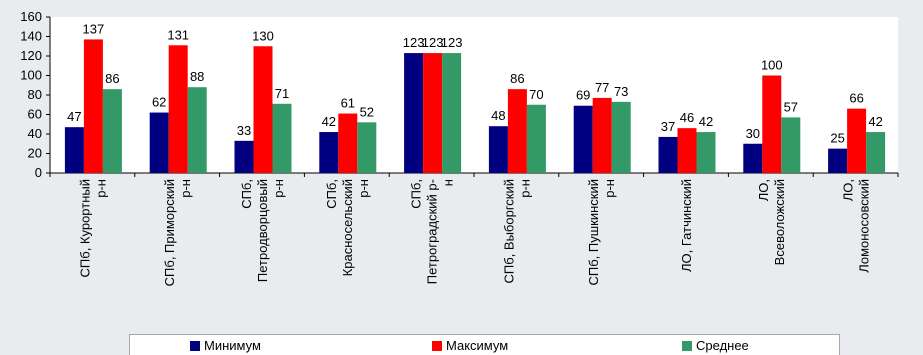  I want to click on data-label-avg: 71, so click(282, 93).